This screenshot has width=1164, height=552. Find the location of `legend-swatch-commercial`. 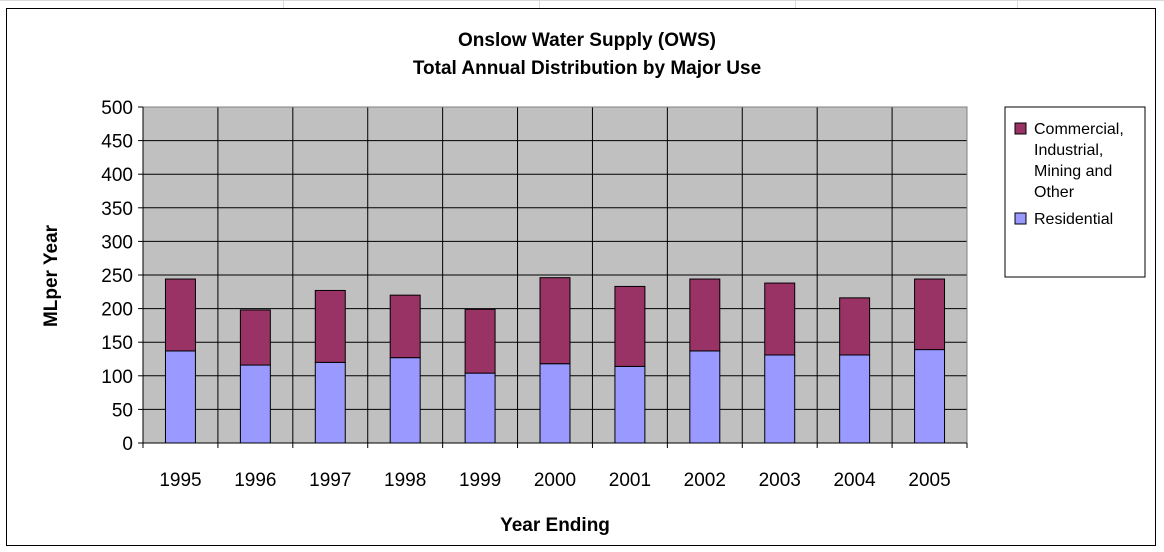

legend-swatch-commercial is located at coordinates (1020, 128).